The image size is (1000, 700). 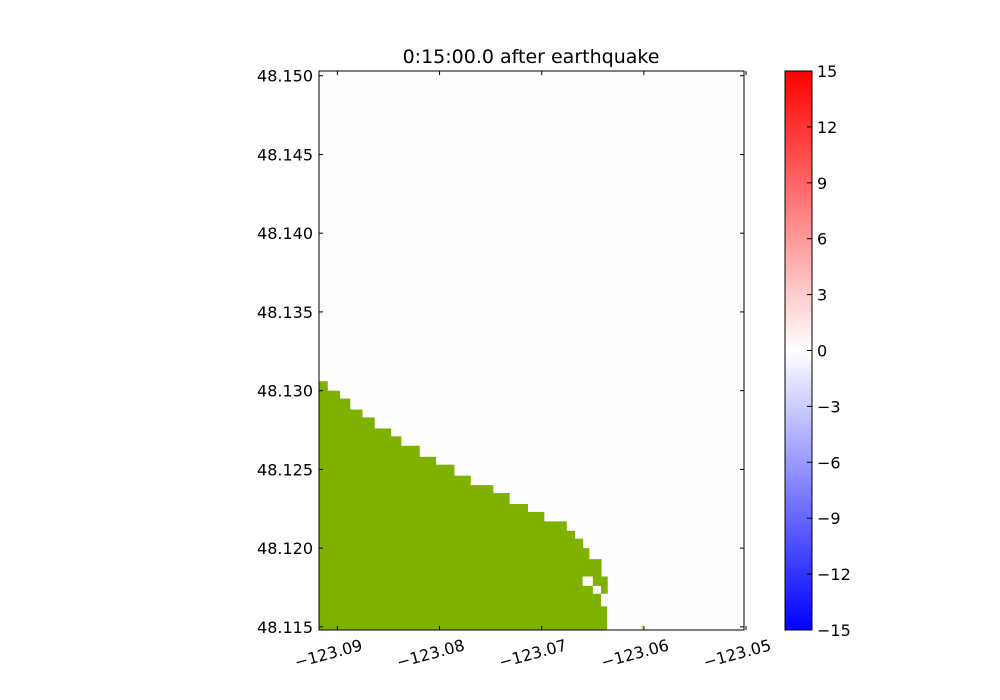 I want to click on colorbar-tick-label: −12, so click(x=834, y=574).